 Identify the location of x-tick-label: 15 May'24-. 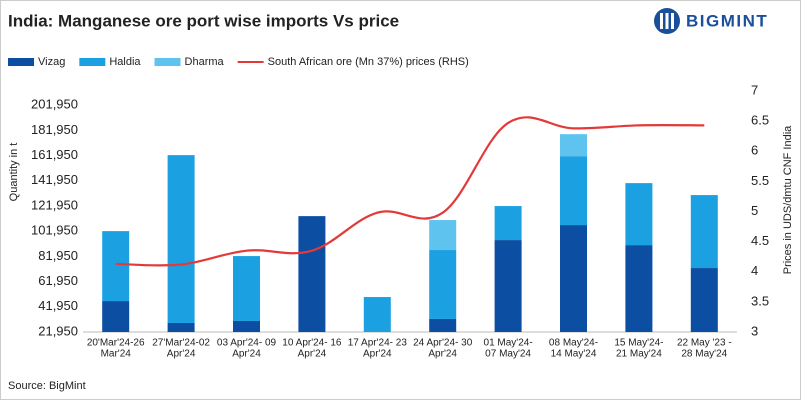
(638, 343).